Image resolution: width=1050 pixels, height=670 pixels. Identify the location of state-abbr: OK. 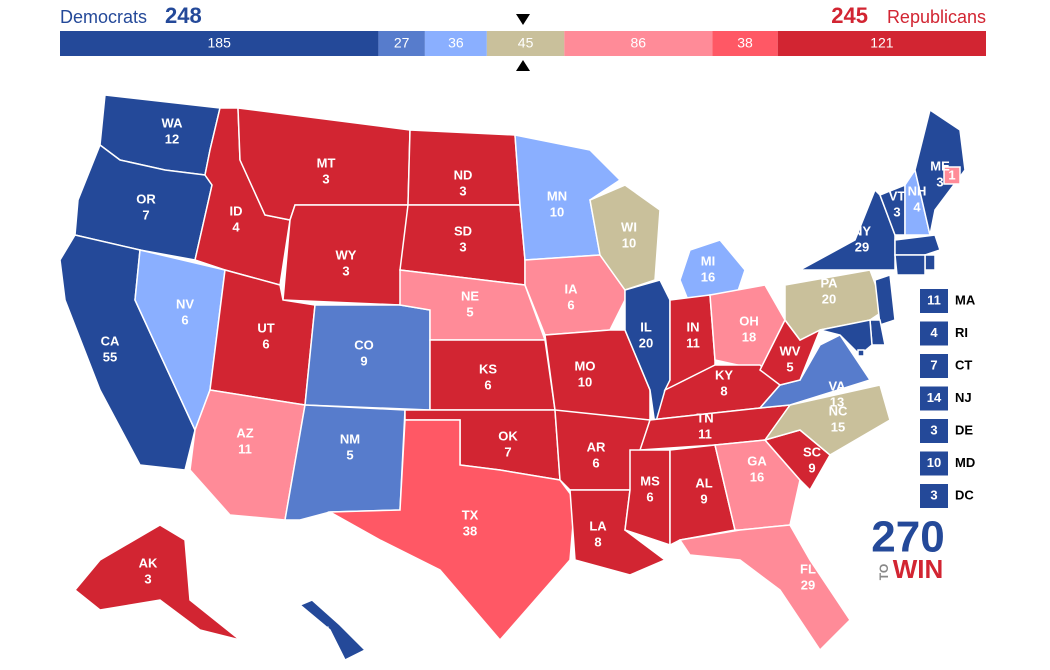
(508, 435).